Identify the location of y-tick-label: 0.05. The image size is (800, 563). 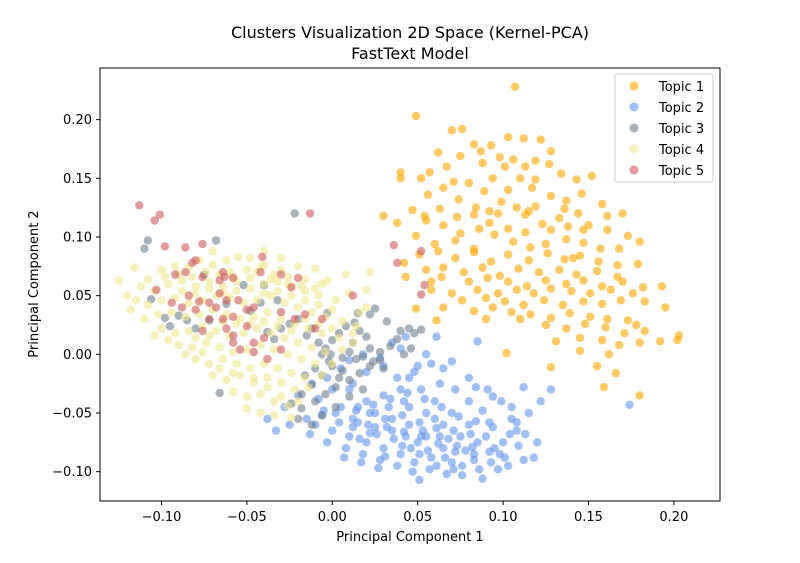
(77, 296).